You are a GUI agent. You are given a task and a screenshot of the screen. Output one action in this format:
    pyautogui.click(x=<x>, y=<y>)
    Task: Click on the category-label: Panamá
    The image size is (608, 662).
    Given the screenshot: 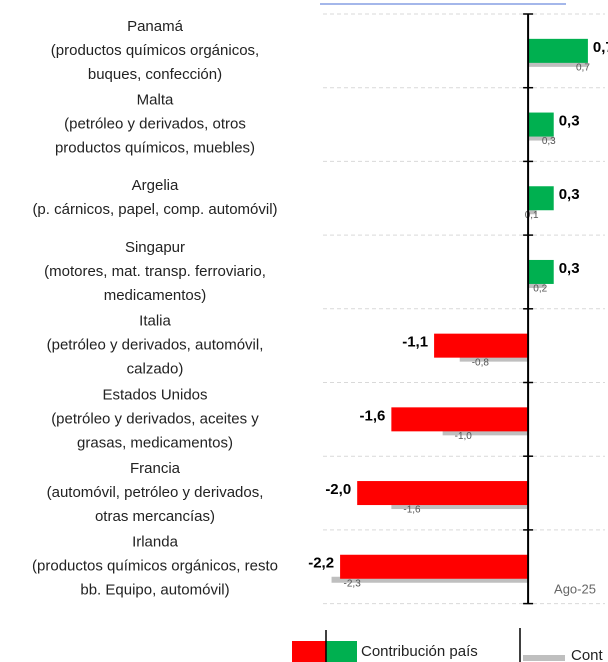 What is the action you would take?
    pyautogui.click(x=155, y=26)
    